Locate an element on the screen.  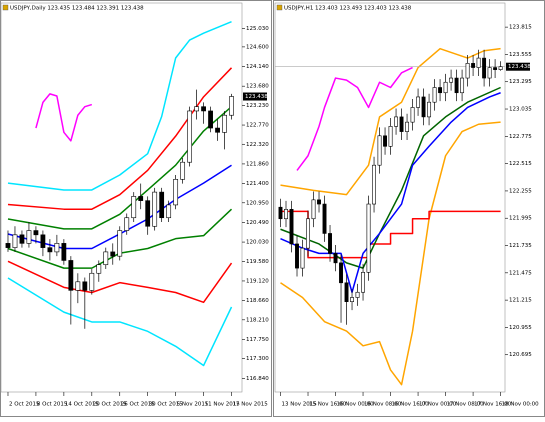
y-tick-label: 120.695 is located at coordinates (520, 355).